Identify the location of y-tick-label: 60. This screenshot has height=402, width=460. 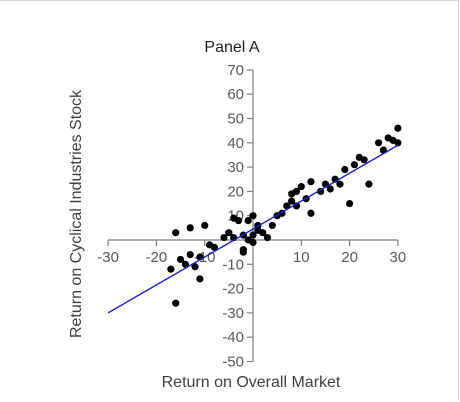
(235, 94).